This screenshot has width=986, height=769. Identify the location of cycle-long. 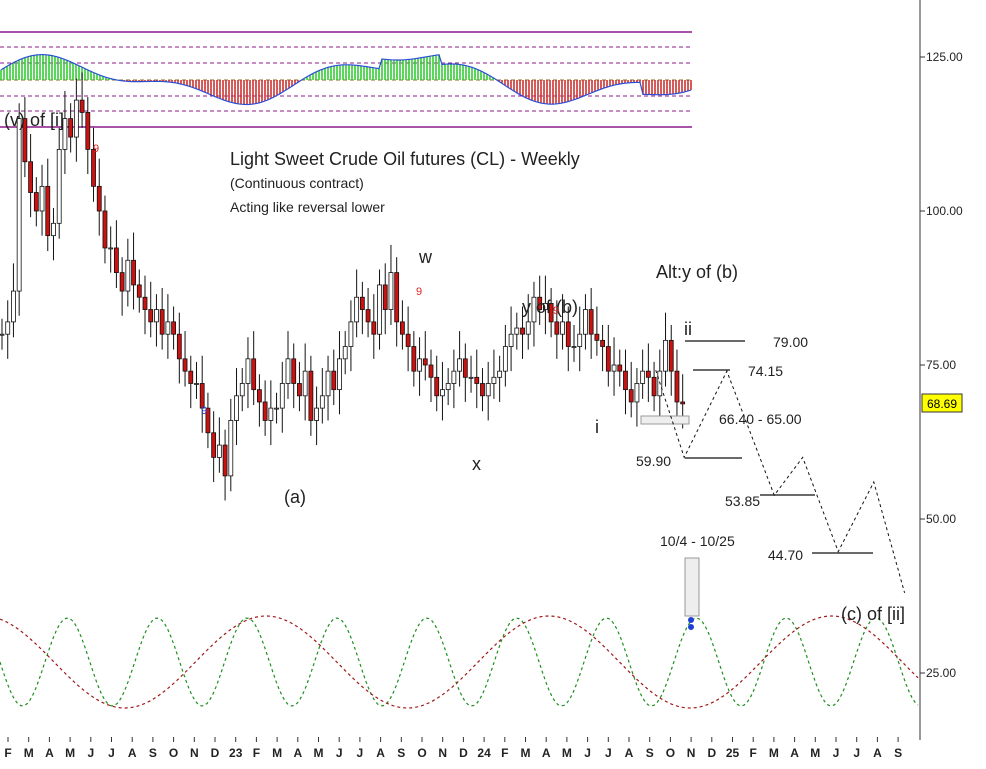
(459, 662).